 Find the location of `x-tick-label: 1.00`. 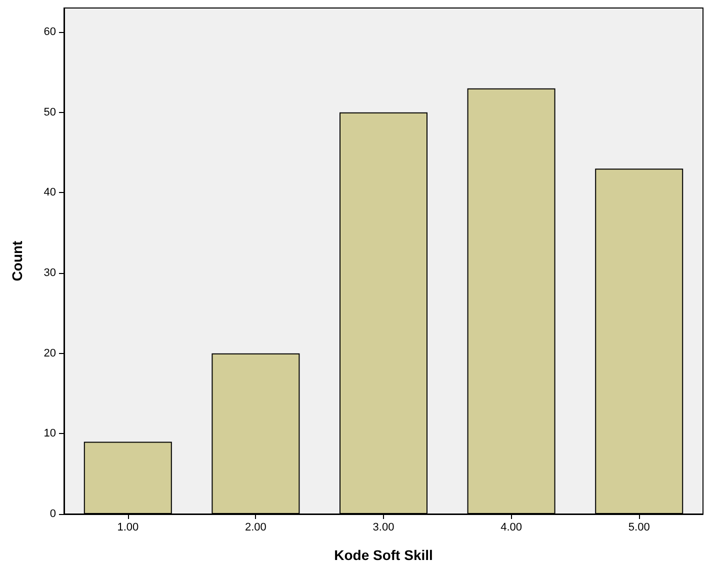

x-tick-label: 1.00 is located at coordinates (128, 528).